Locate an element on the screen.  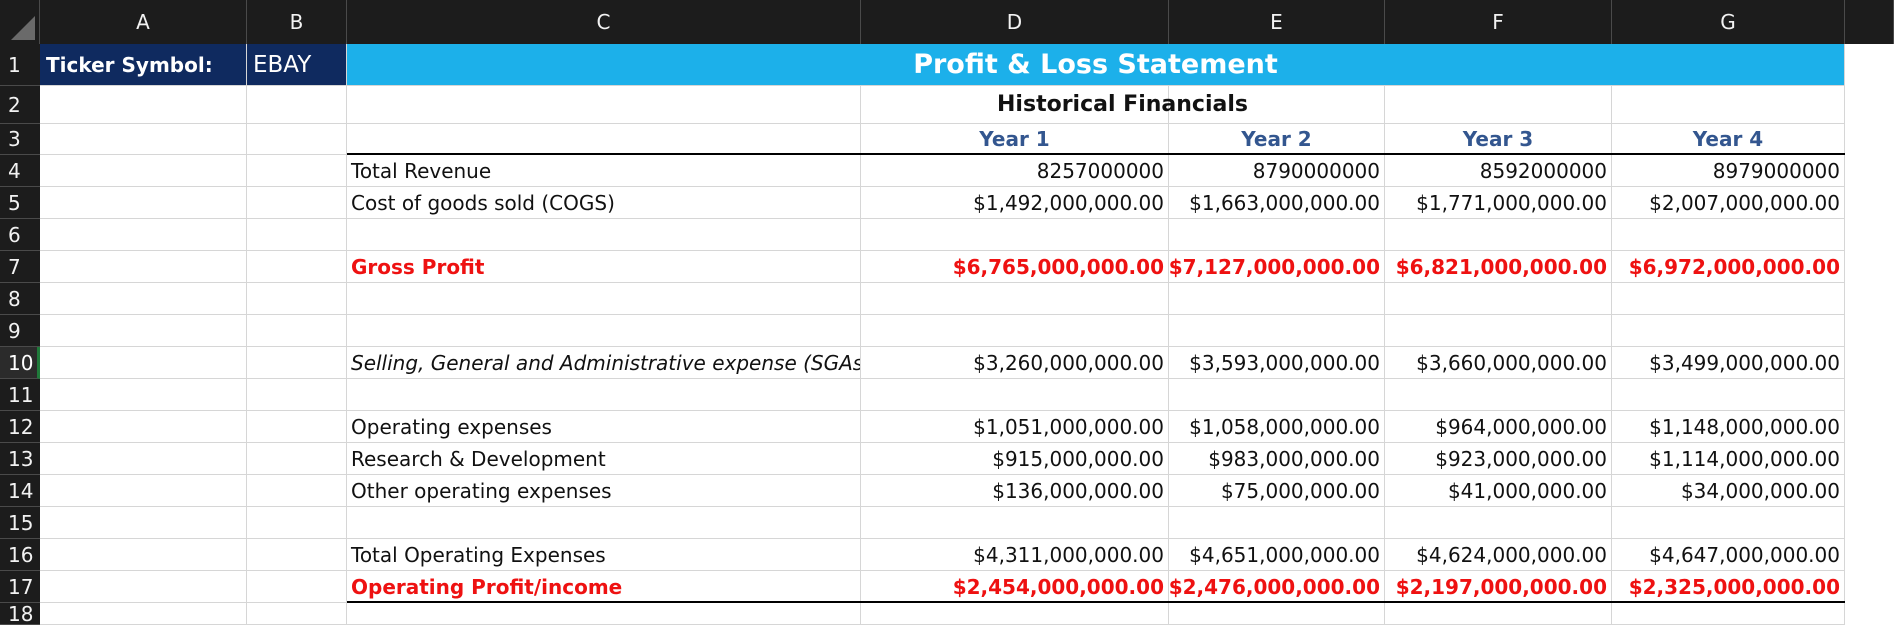
year-header: Year 1 is located at coordinates (1014, 139).